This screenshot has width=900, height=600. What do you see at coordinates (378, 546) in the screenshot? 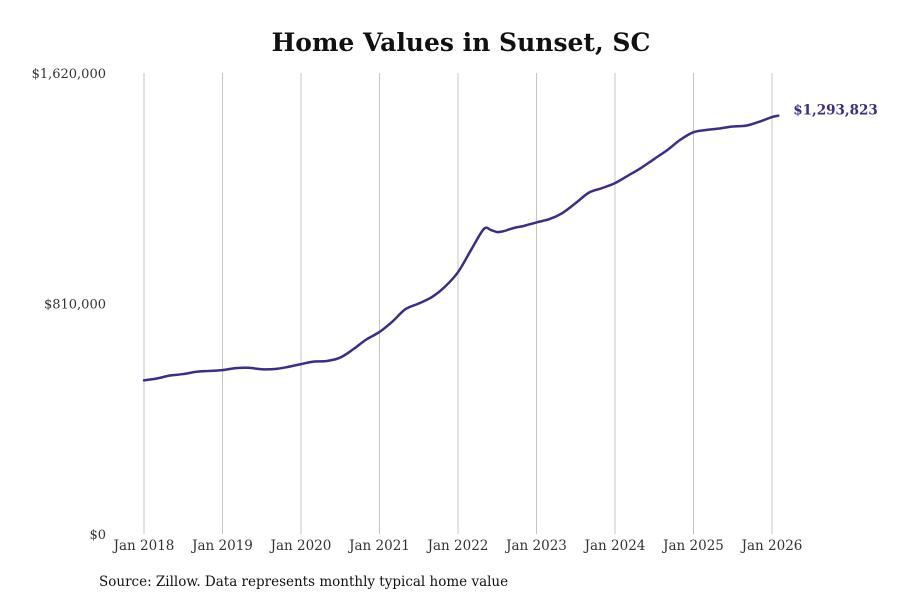
I see `x-tick-label: Jan 2021` at bounding box center [378, 546].